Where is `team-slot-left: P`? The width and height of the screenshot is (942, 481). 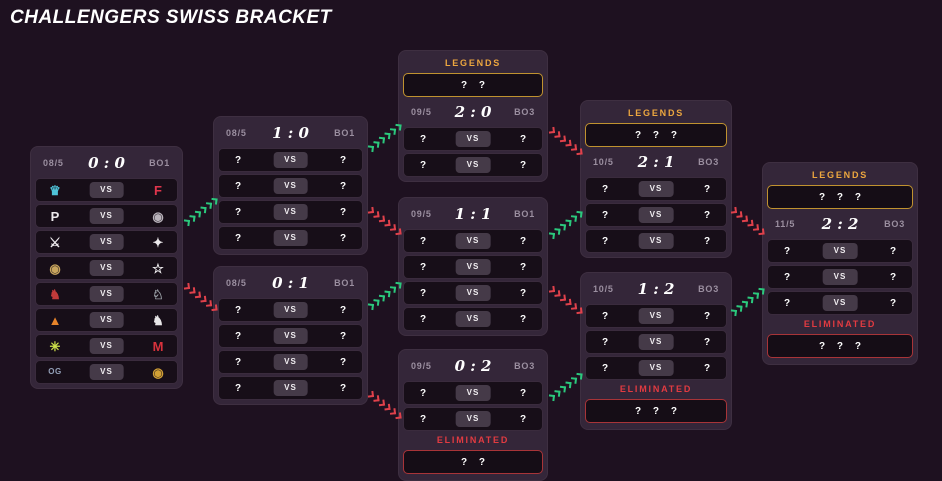 team-slot-left: P is located at coordinates (55, 216).